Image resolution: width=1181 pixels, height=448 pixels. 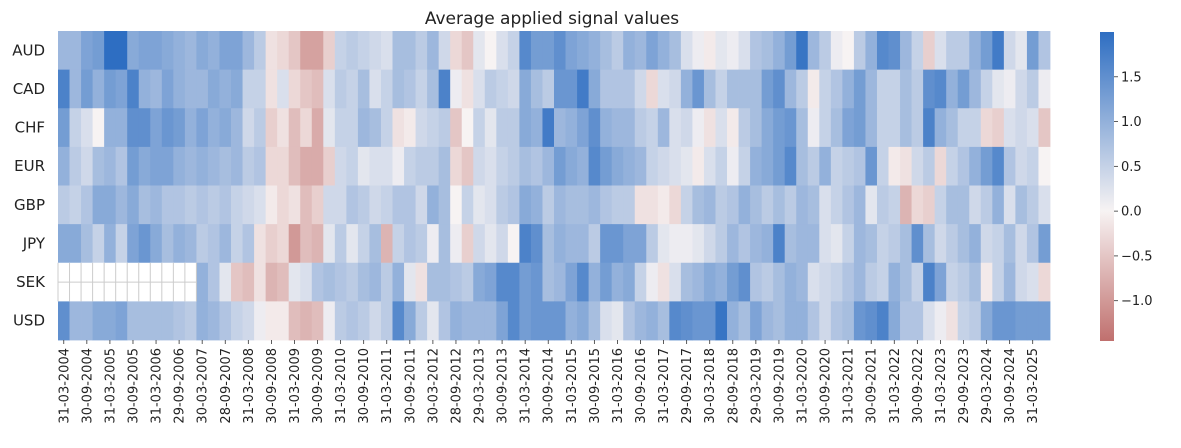 What do you see at coordinates (552, 19) in the screenshot?
I see `chart-title: Average applied signal values` at bounding box center [552, 19].